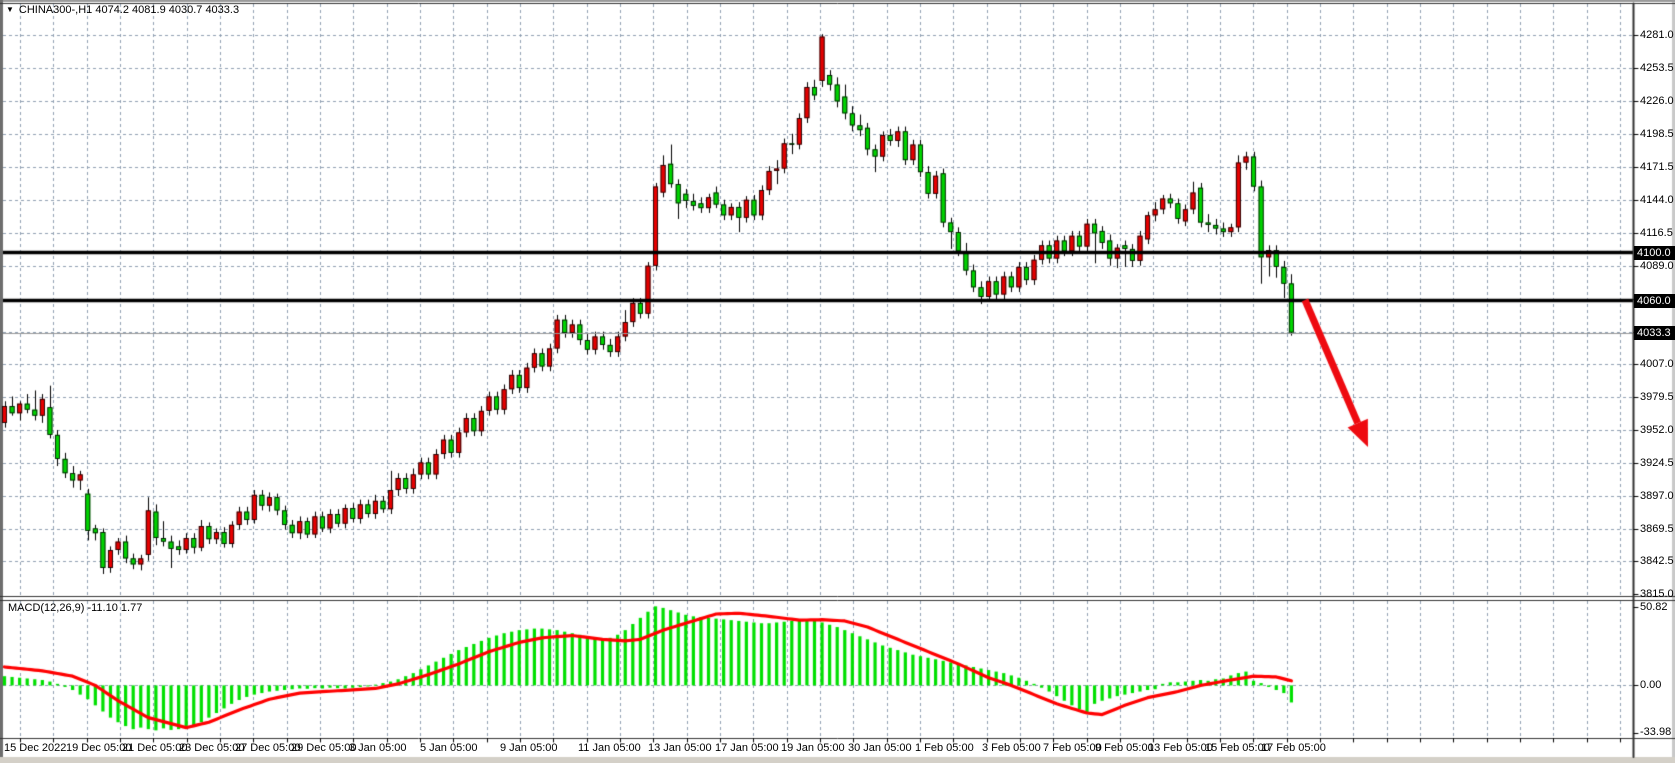 Image resolution: width=1675 pixels, height=763 pixels. Describe the element at coordinates (1657, 561) in the screenshot. I see `price-tick-label: 3842.5` at that location.